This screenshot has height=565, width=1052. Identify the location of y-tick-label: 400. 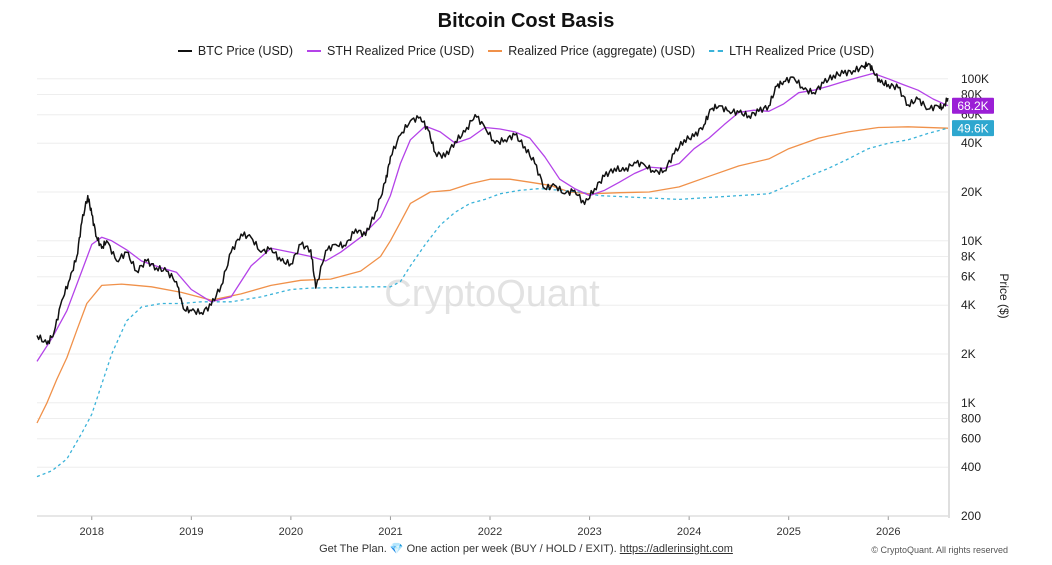
(971, 467).